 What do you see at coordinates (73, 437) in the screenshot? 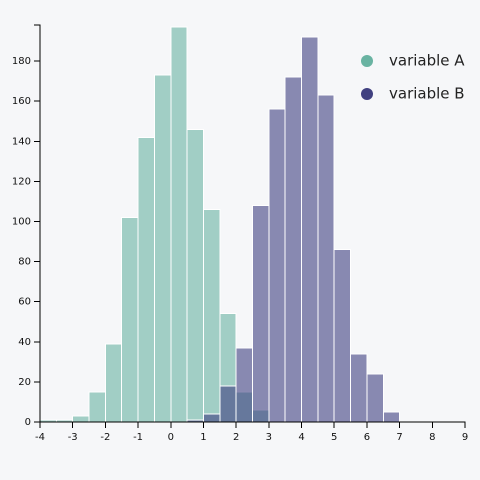
I see `x-tick-label: -3` at bounding box center [73, 437].